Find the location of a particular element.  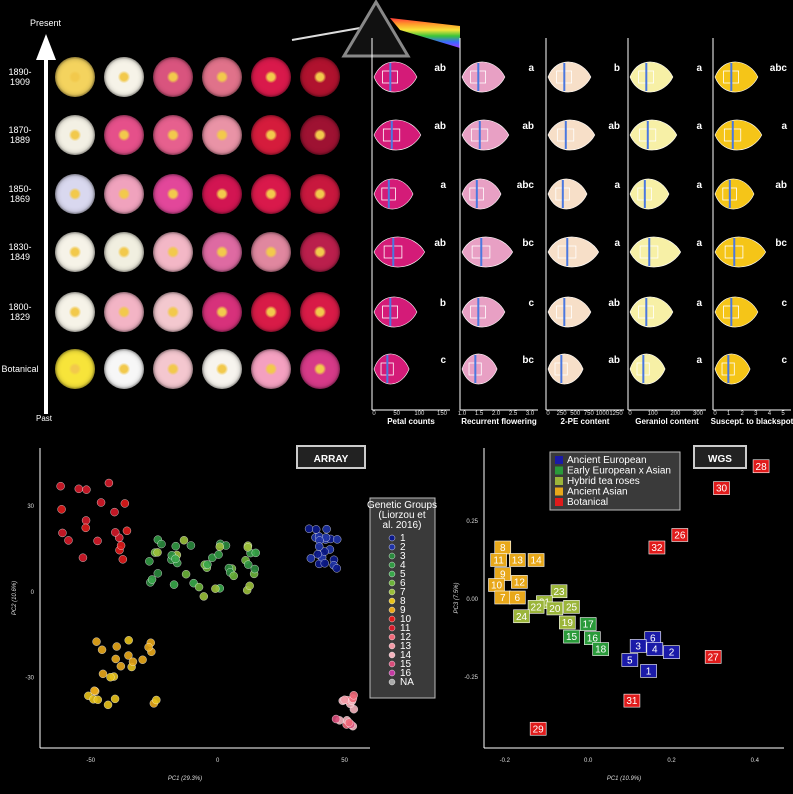

significance-letter: bc is located at coordinates (528, 360).